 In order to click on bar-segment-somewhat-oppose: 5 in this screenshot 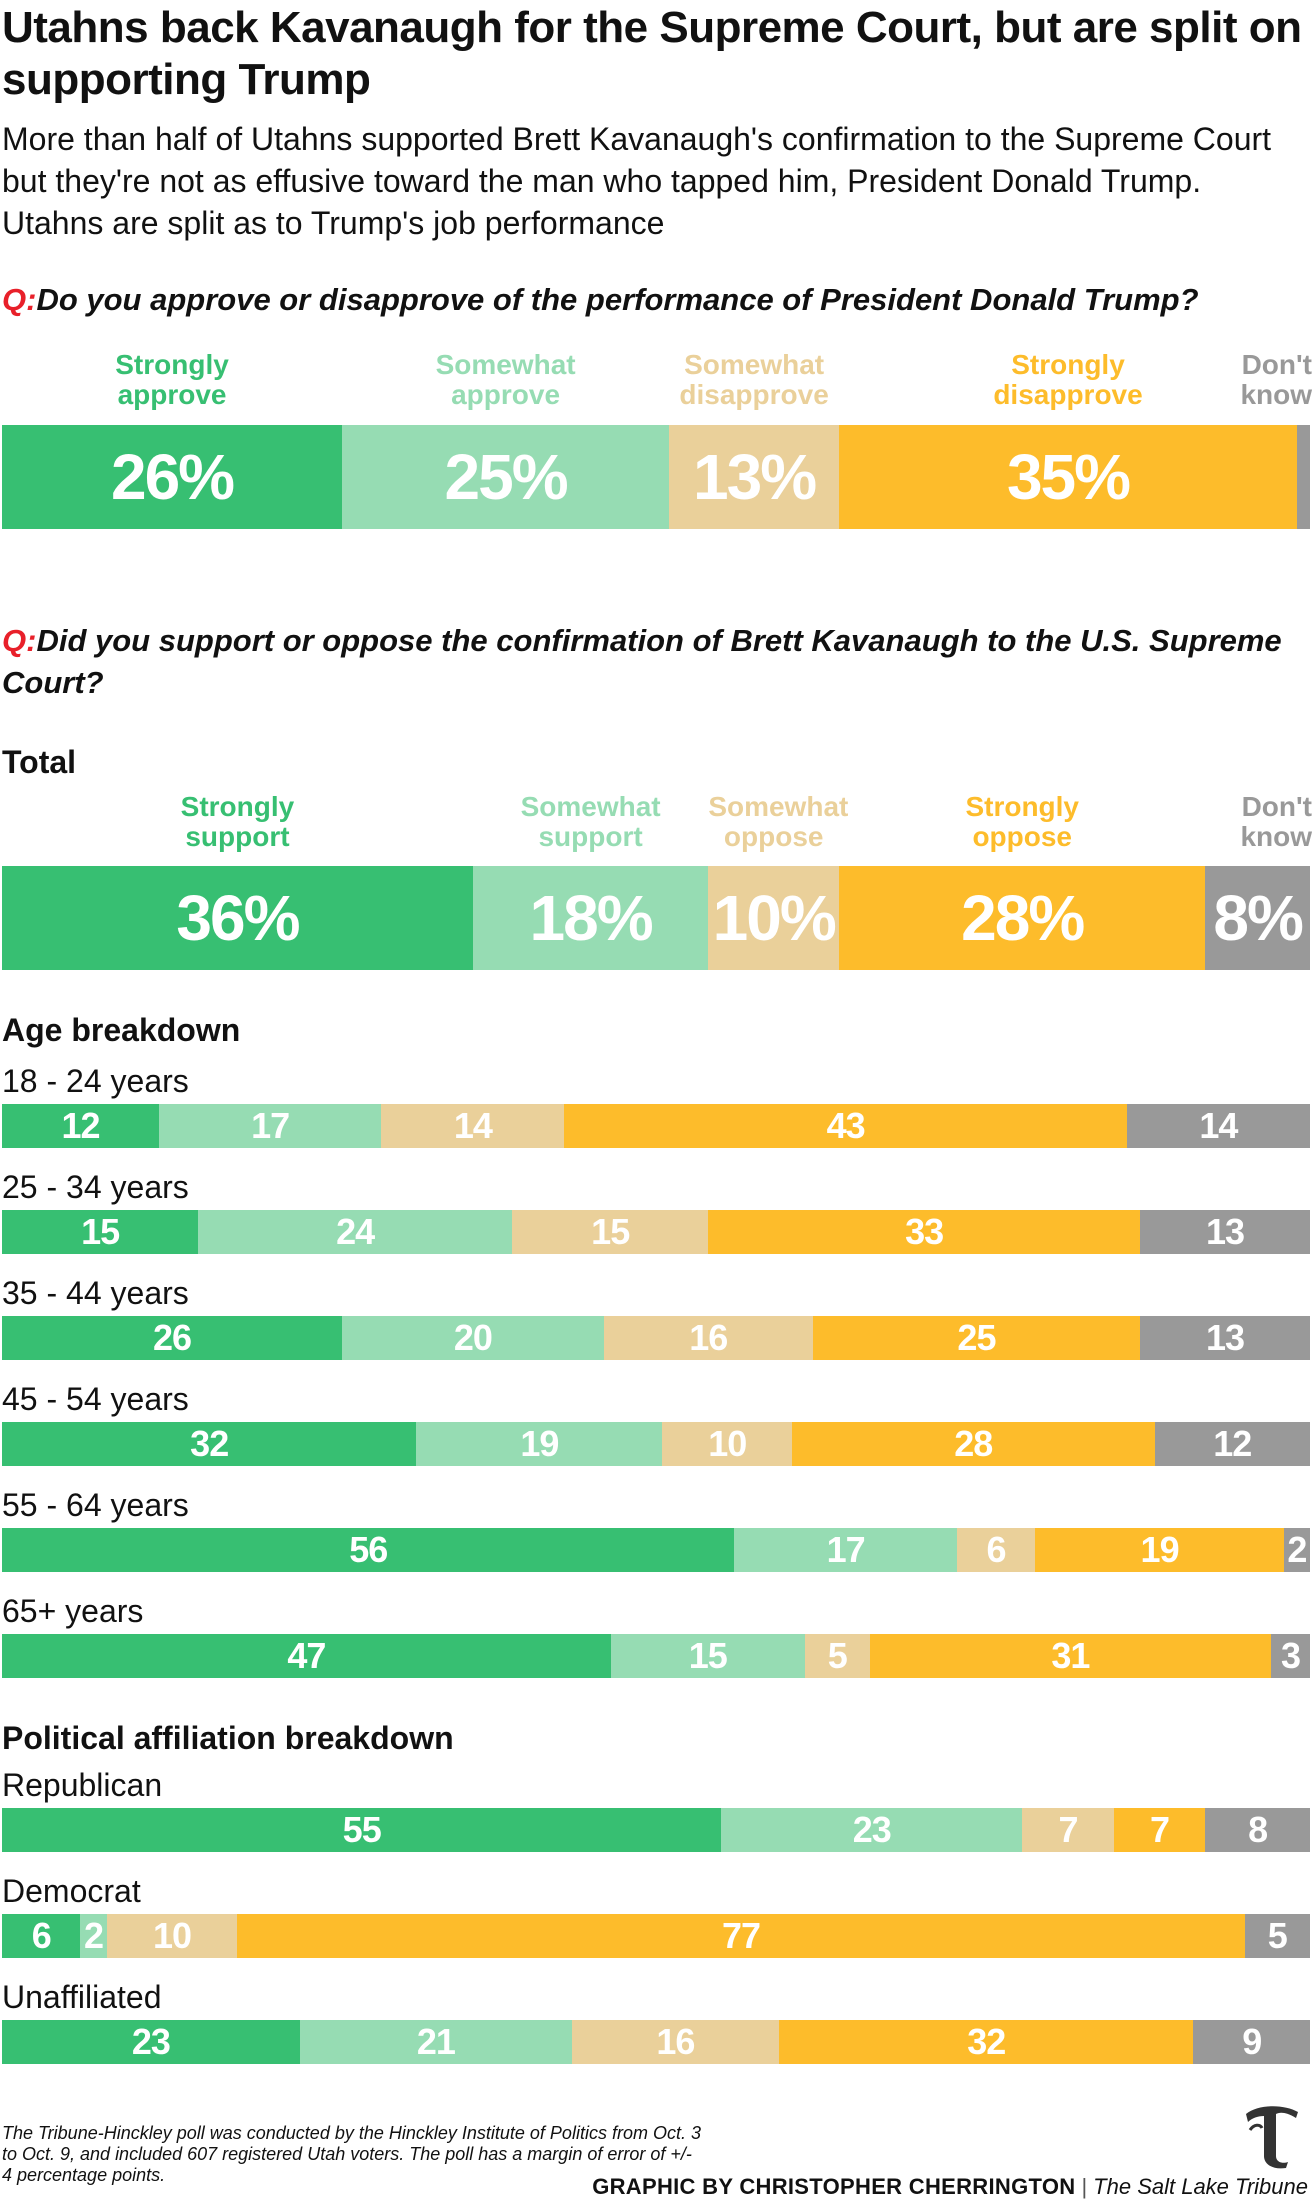, I will do `click(837, 1656)`.